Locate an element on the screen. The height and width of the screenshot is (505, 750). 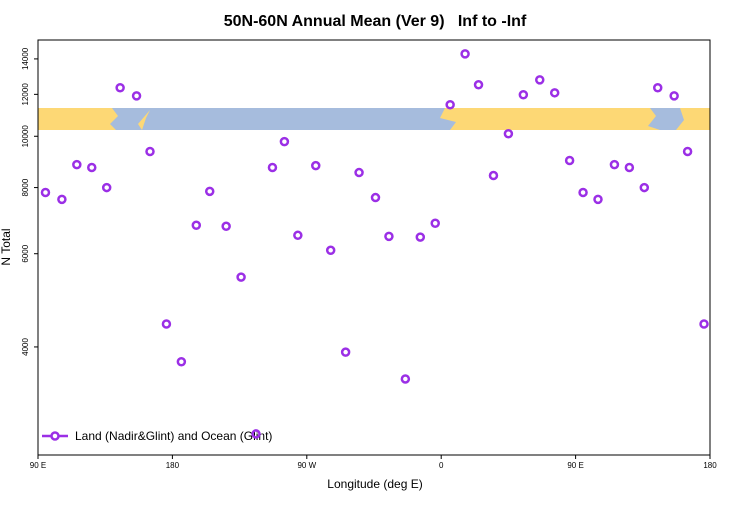
x-axis-label: Longitude (deg E) is located at coordinates (374, 484).